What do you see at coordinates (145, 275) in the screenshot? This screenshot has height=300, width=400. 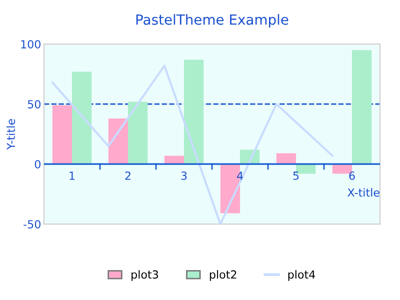 I see `legend-label: plot3` at bounding box center [145, 275].